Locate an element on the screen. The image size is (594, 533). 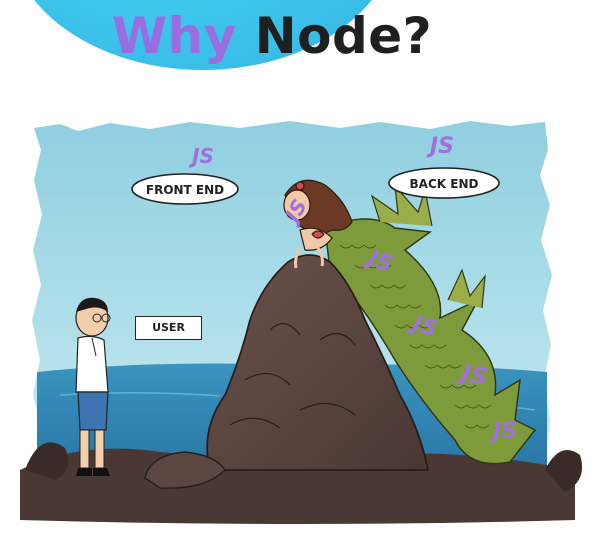
title-highlight: Why is located at coordinates (174, 36).